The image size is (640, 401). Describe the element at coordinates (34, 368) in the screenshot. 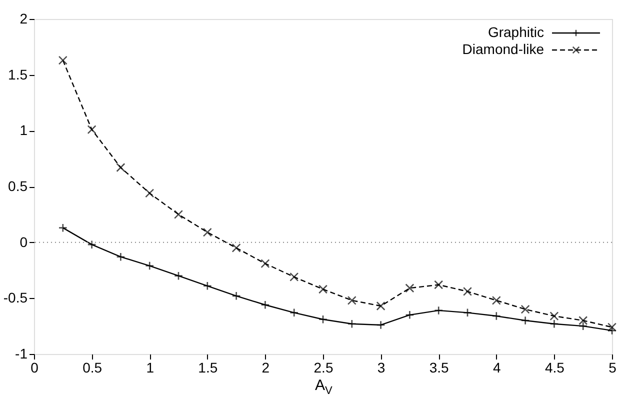

I see `x-tick-label: 0` at that location.